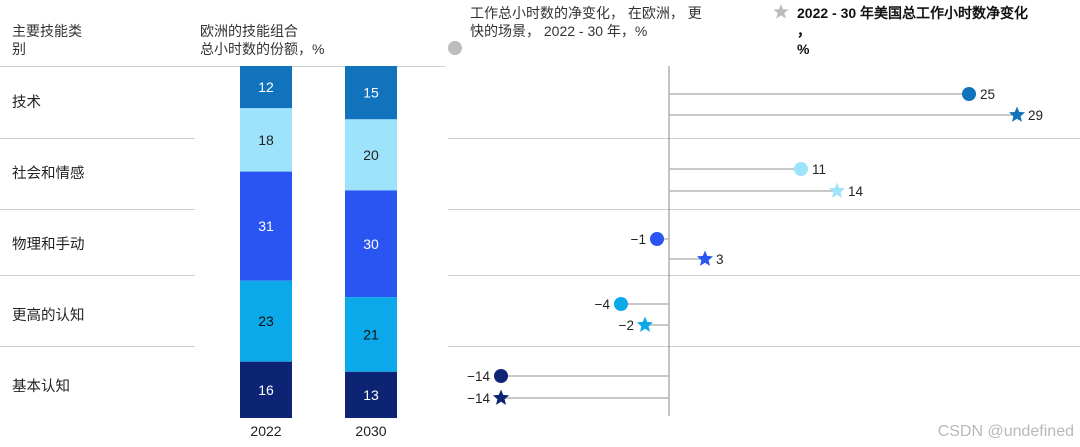 The width and height of the screenshot is (1080, 447). Describe the element at coordinates (262, 40) in the screenshot. I see `share-header: 欧洲的技能组合 总小时数的份额，%` at that location.